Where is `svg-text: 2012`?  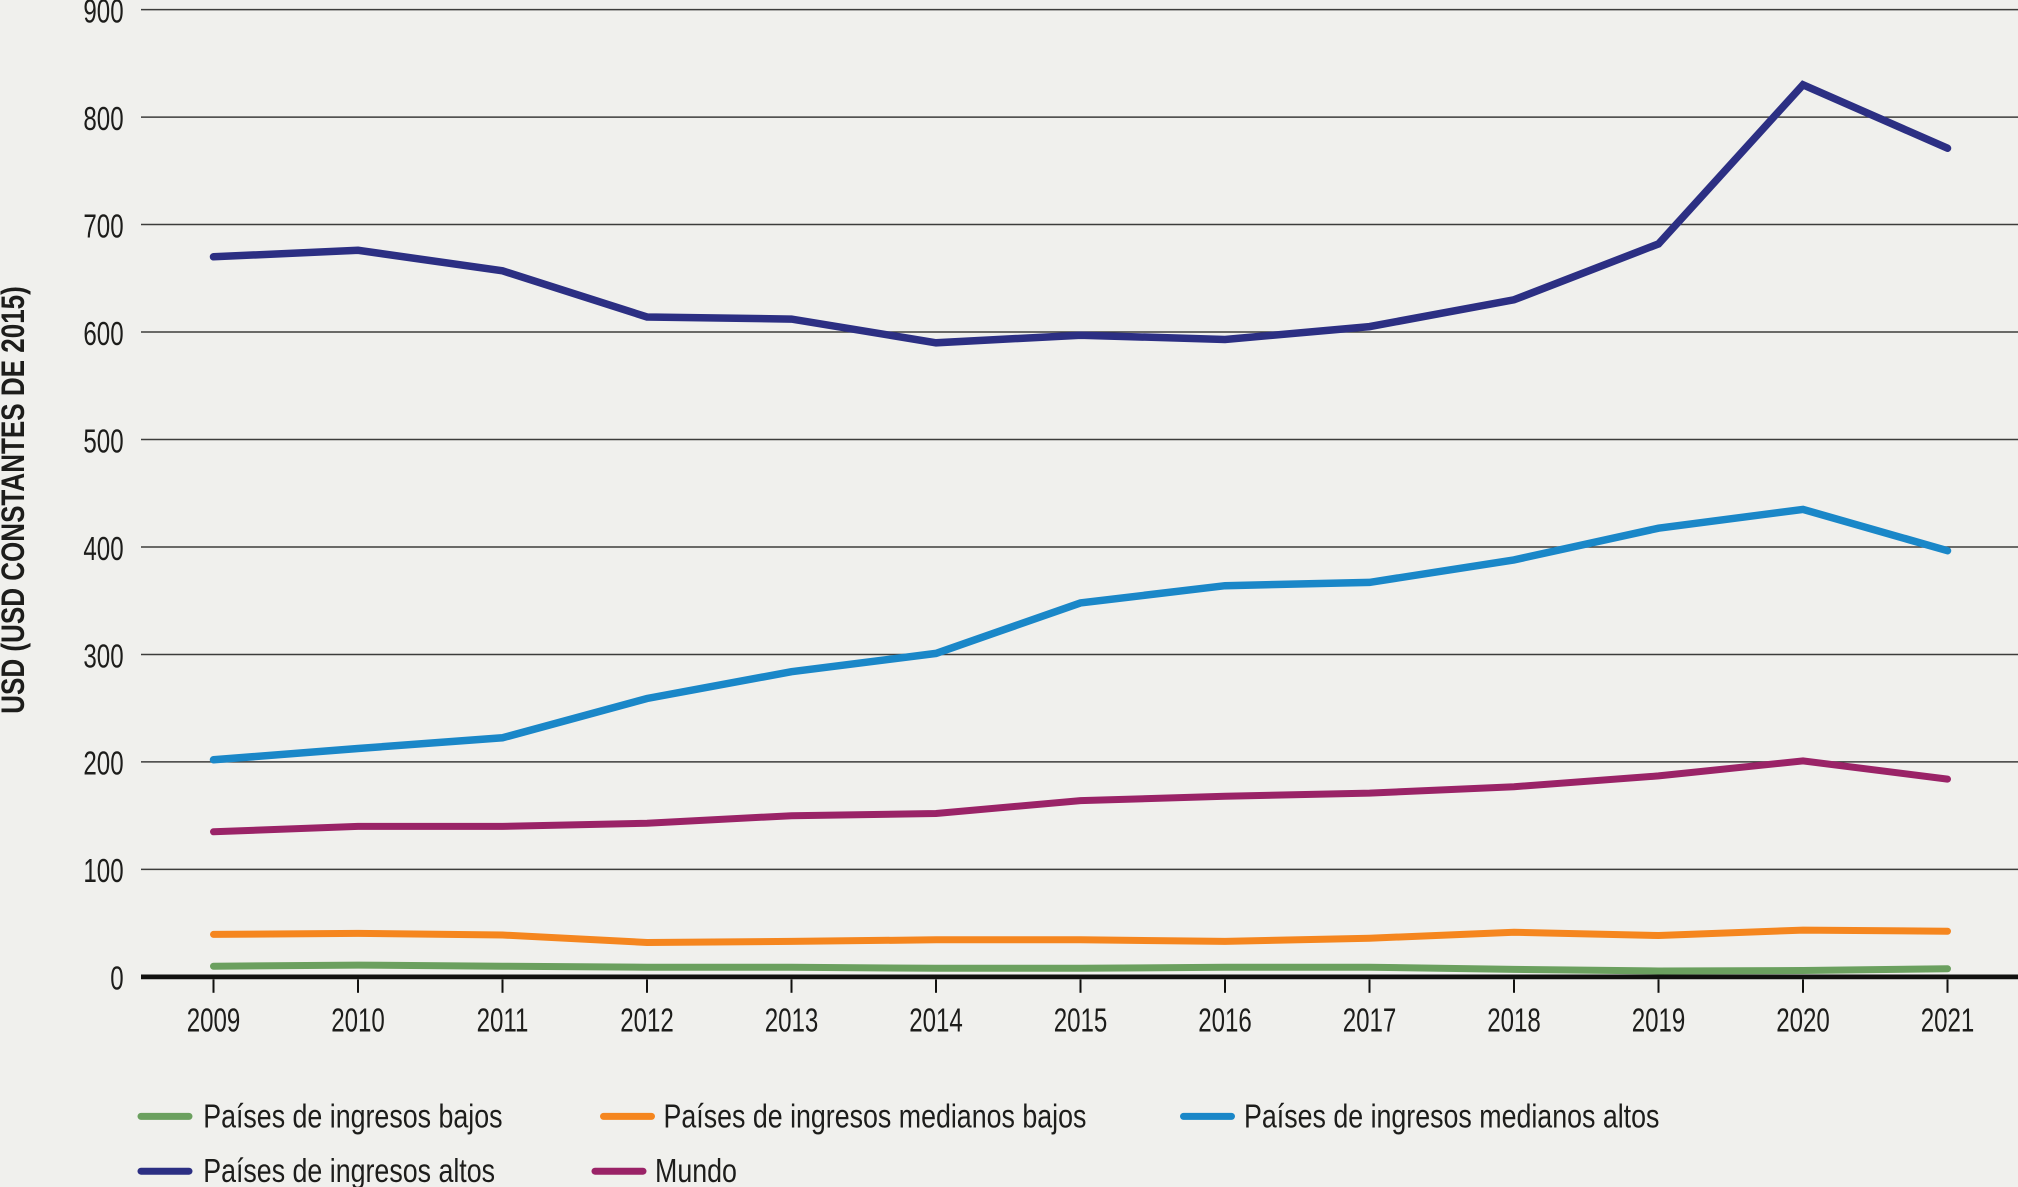 svg-text: 2012 is located at coordinates (647, 1021).